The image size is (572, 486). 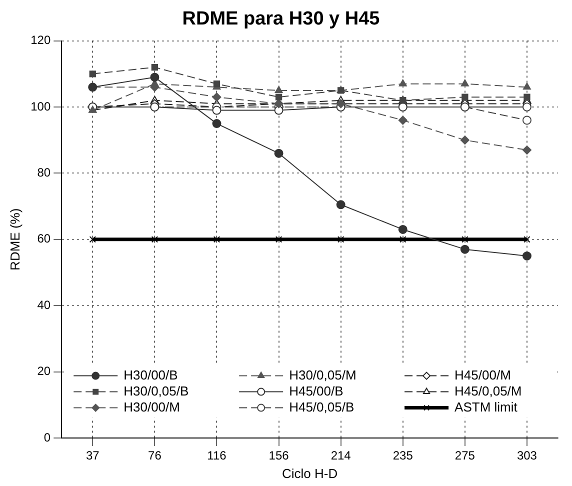 What do you see at coordinates (217, 455) in the screenshot?
I see `x-tick-label: 116` at bounding box center [217, 455].